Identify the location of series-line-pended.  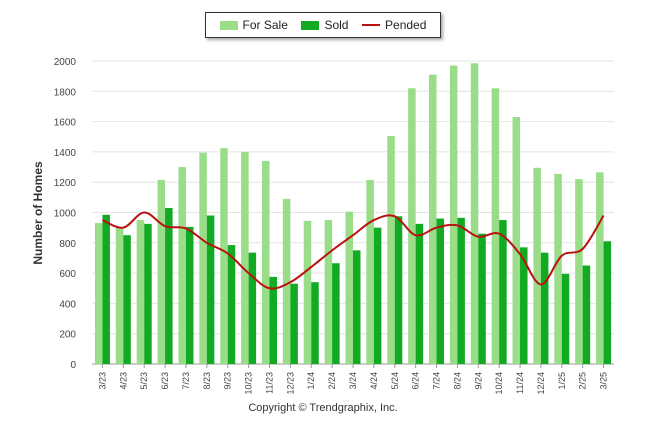
(353, 250).